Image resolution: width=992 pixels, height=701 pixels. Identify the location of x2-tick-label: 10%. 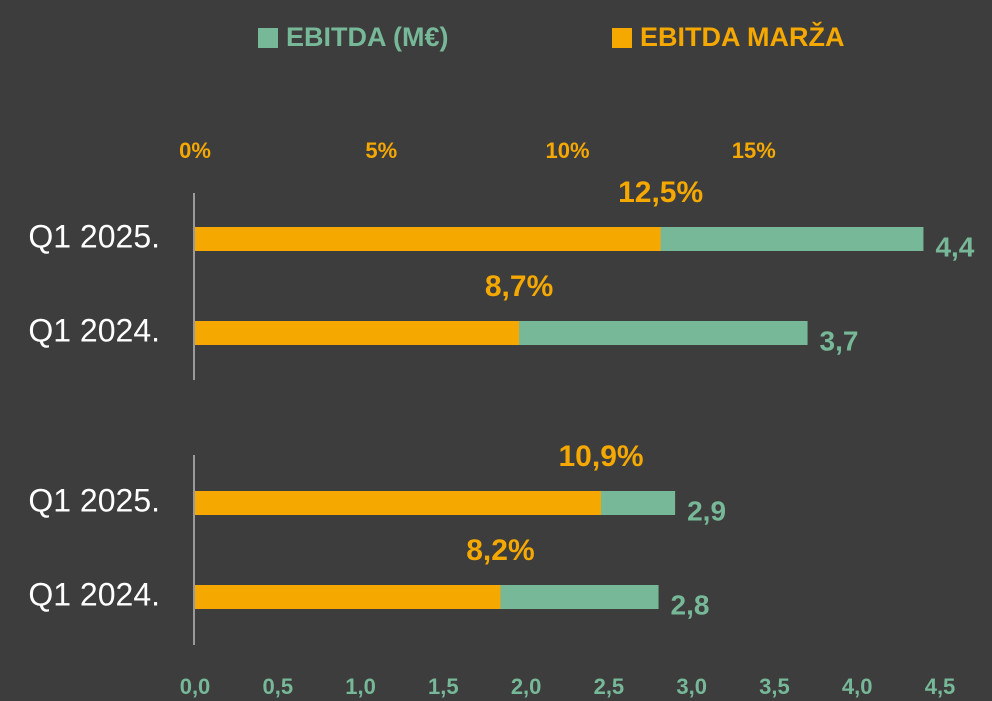
(567, 150).